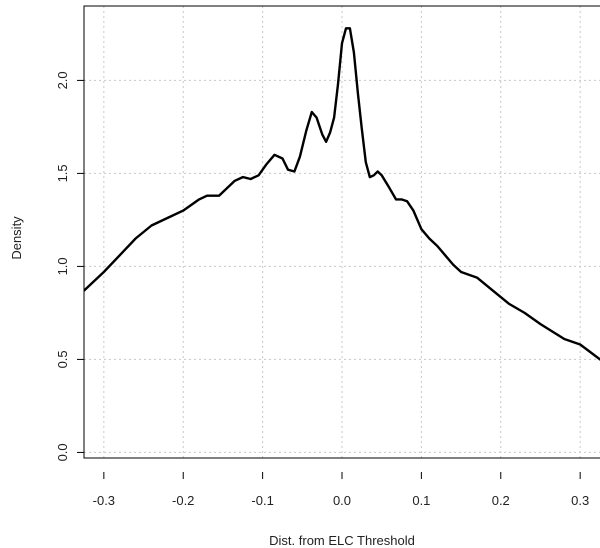 The width and height of the screenshot is (600, 548). Describe the element at coordinates (342, 540) in the screenshot. I see `x-axis-title: Dist. from ELC Threshold` at that location.